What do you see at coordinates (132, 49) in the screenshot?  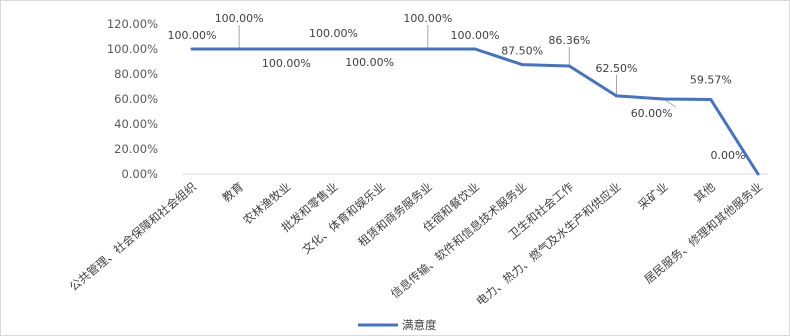 I see `y-tick-label: 100.00%` at bounding box center [132, 49].